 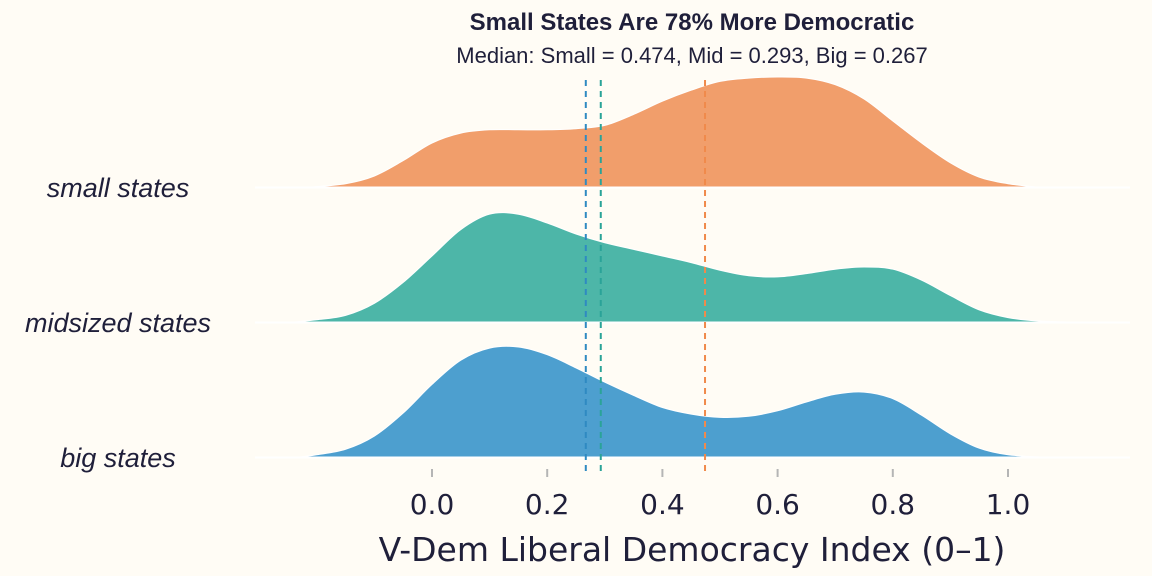 I want to click on x-tick-label: 0.2, so click(x=547, y=504).